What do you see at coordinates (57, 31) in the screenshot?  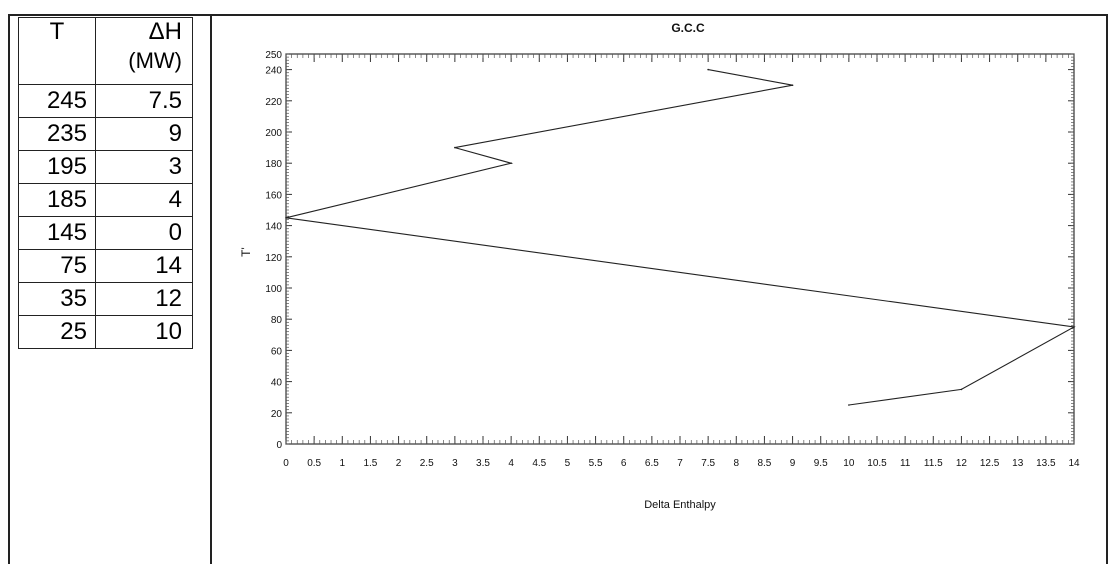 I see `column-header-t-label: T` at bounding box center [57, 31].